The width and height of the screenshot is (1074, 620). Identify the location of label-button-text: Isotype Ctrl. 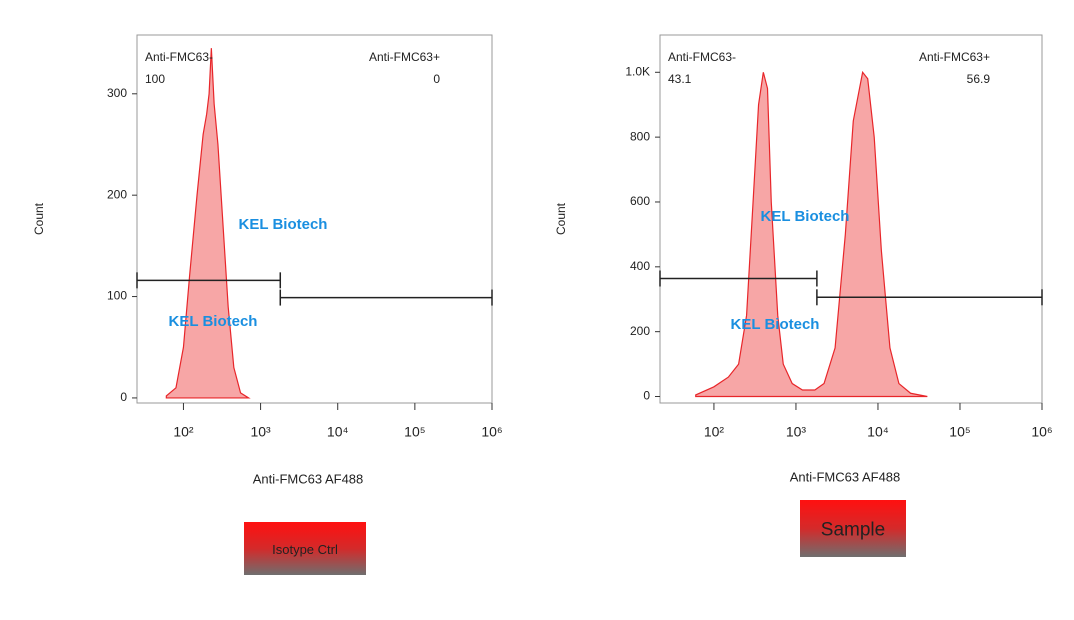
(305, 549).